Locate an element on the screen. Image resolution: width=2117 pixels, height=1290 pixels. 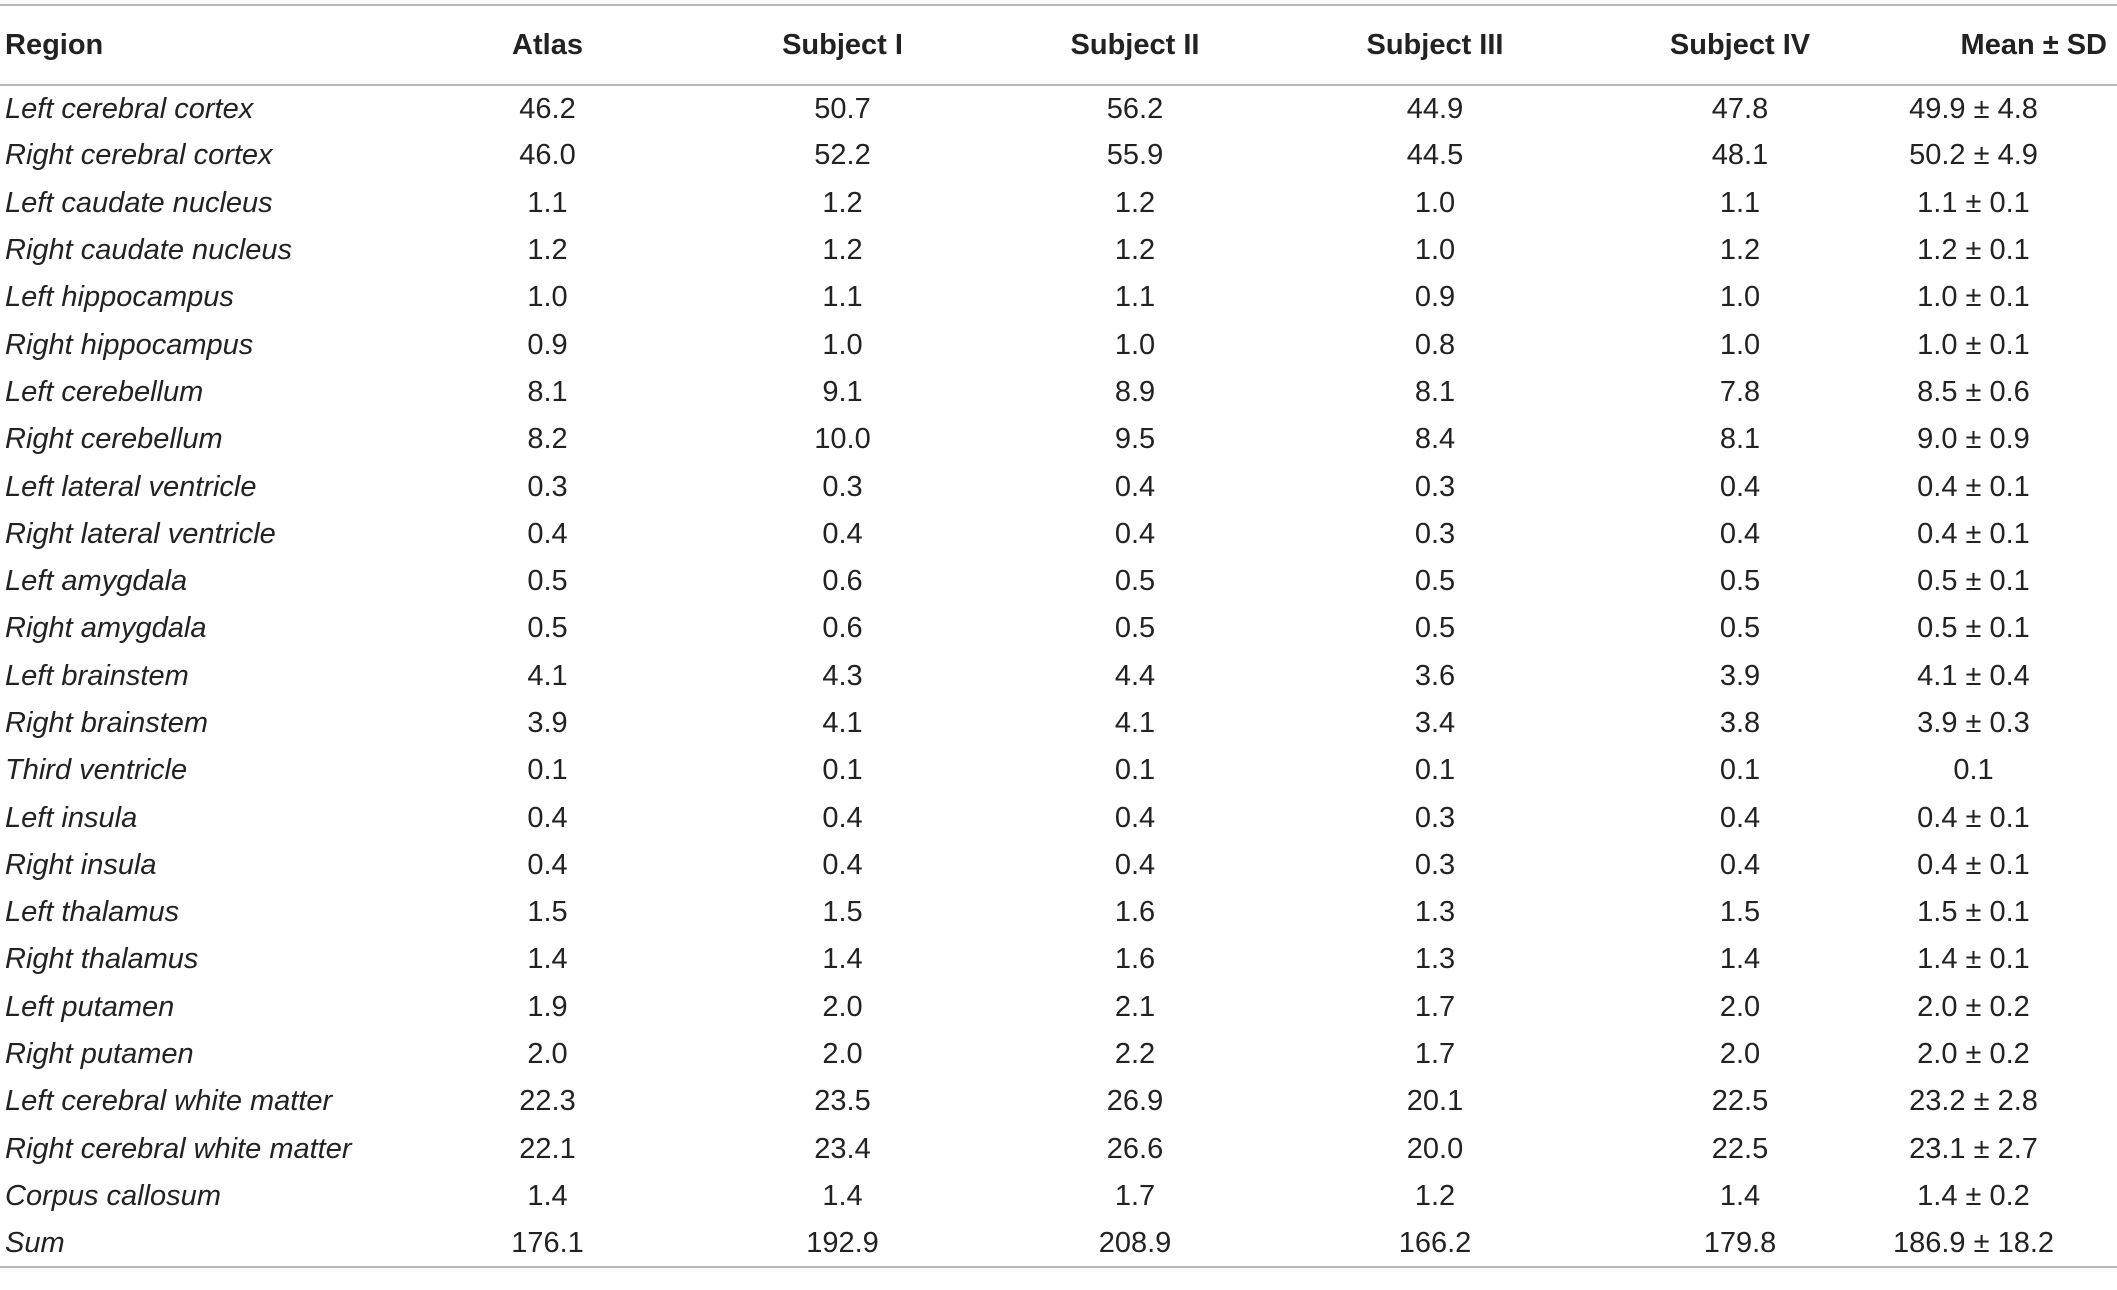
cell-atlas: 46.0 is located at coordinates (547, 155).